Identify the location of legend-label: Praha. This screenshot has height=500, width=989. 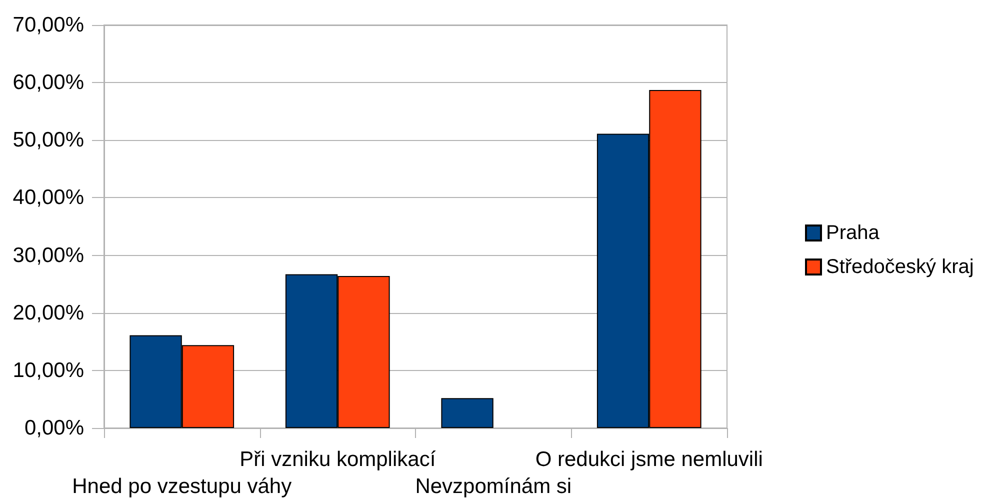
(853, 233).